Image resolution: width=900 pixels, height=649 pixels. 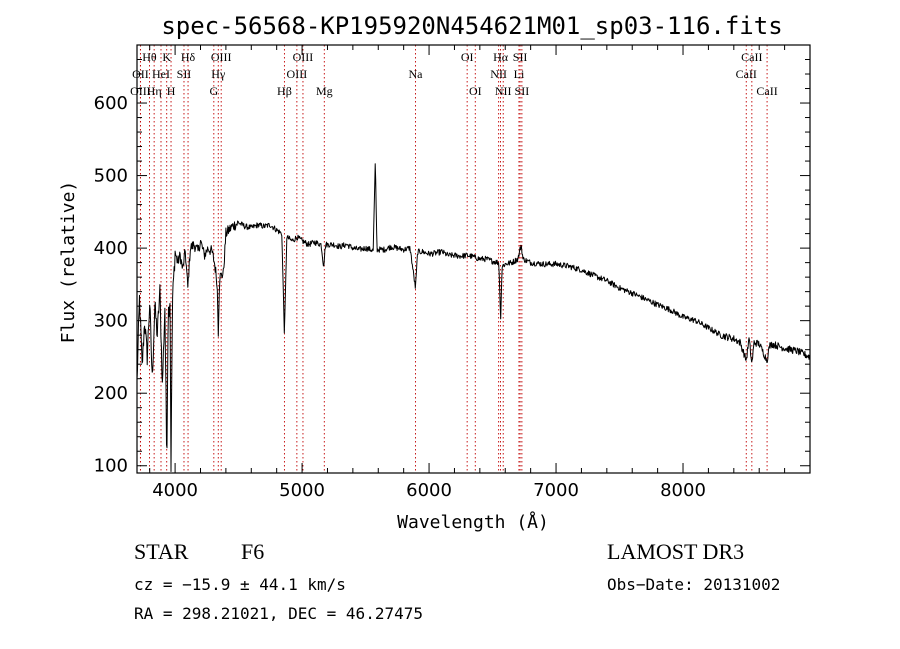 What do you see at coordinates (111, 103) in the screenshot?
I see `y-tick-label-5: 600` at bounding box center [111, 103].